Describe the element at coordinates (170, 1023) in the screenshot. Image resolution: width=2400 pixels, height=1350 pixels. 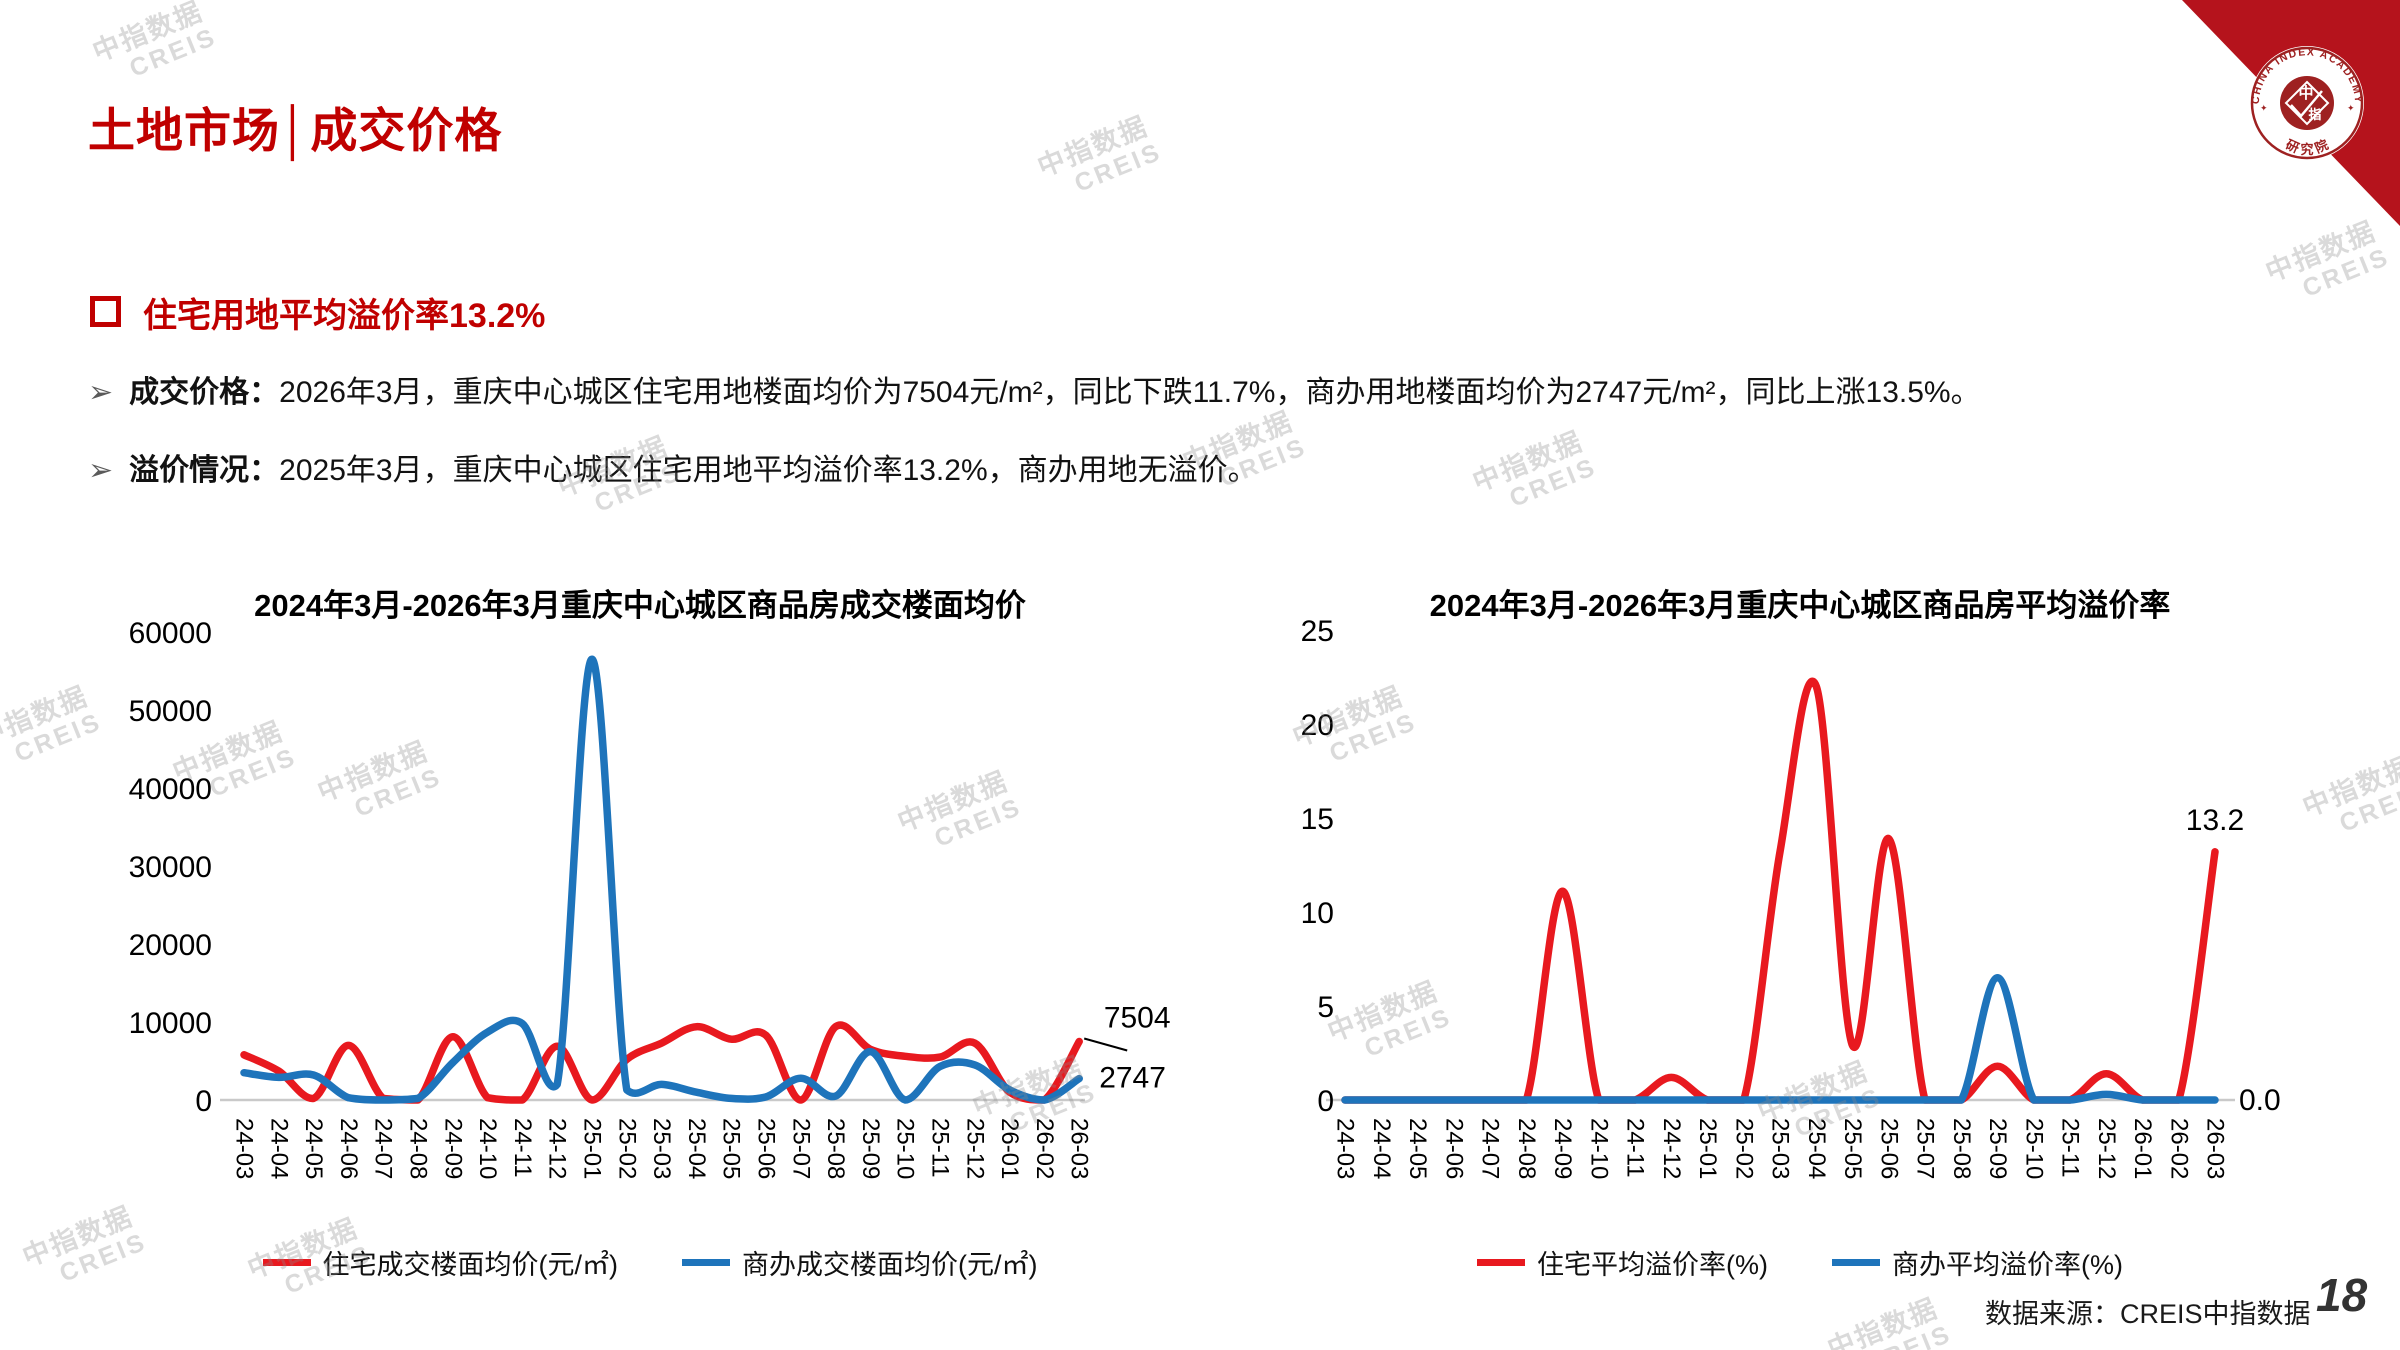
I see `y-axis-tick-label: 10000` at that location.